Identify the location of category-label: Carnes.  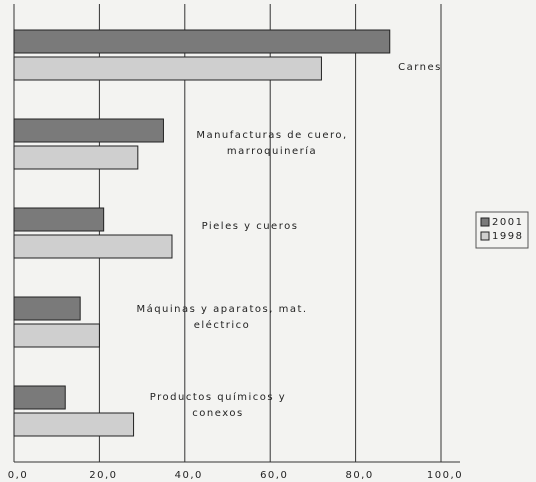
(420, 67).